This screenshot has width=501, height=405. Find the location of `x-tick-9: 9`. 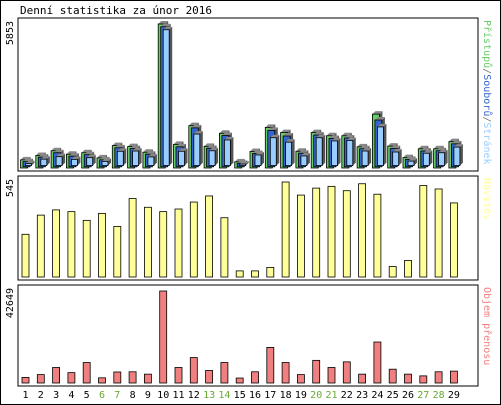

x-tick-9: 9 is located at coordinates (148, 395).